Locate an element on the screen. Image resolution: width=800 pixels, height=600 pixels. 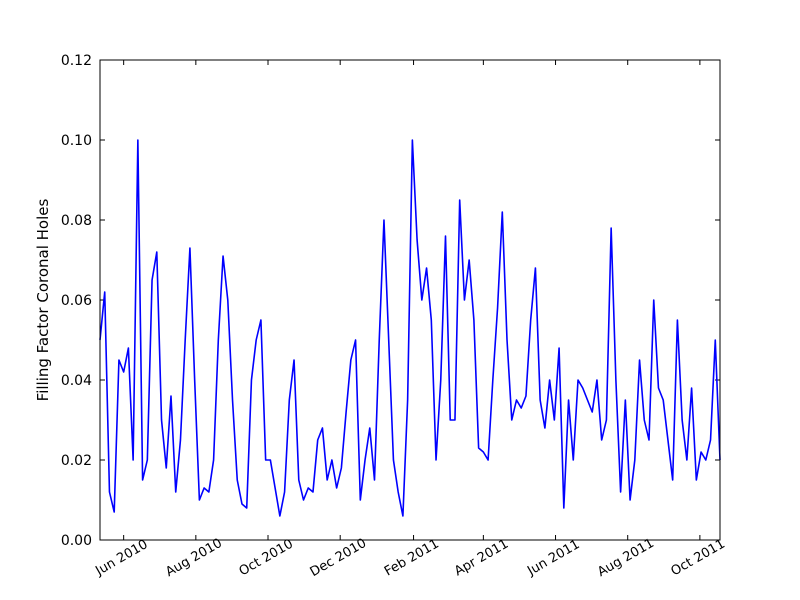
x-tick-label: Oct 2011 is located at coordinates (698, 558).